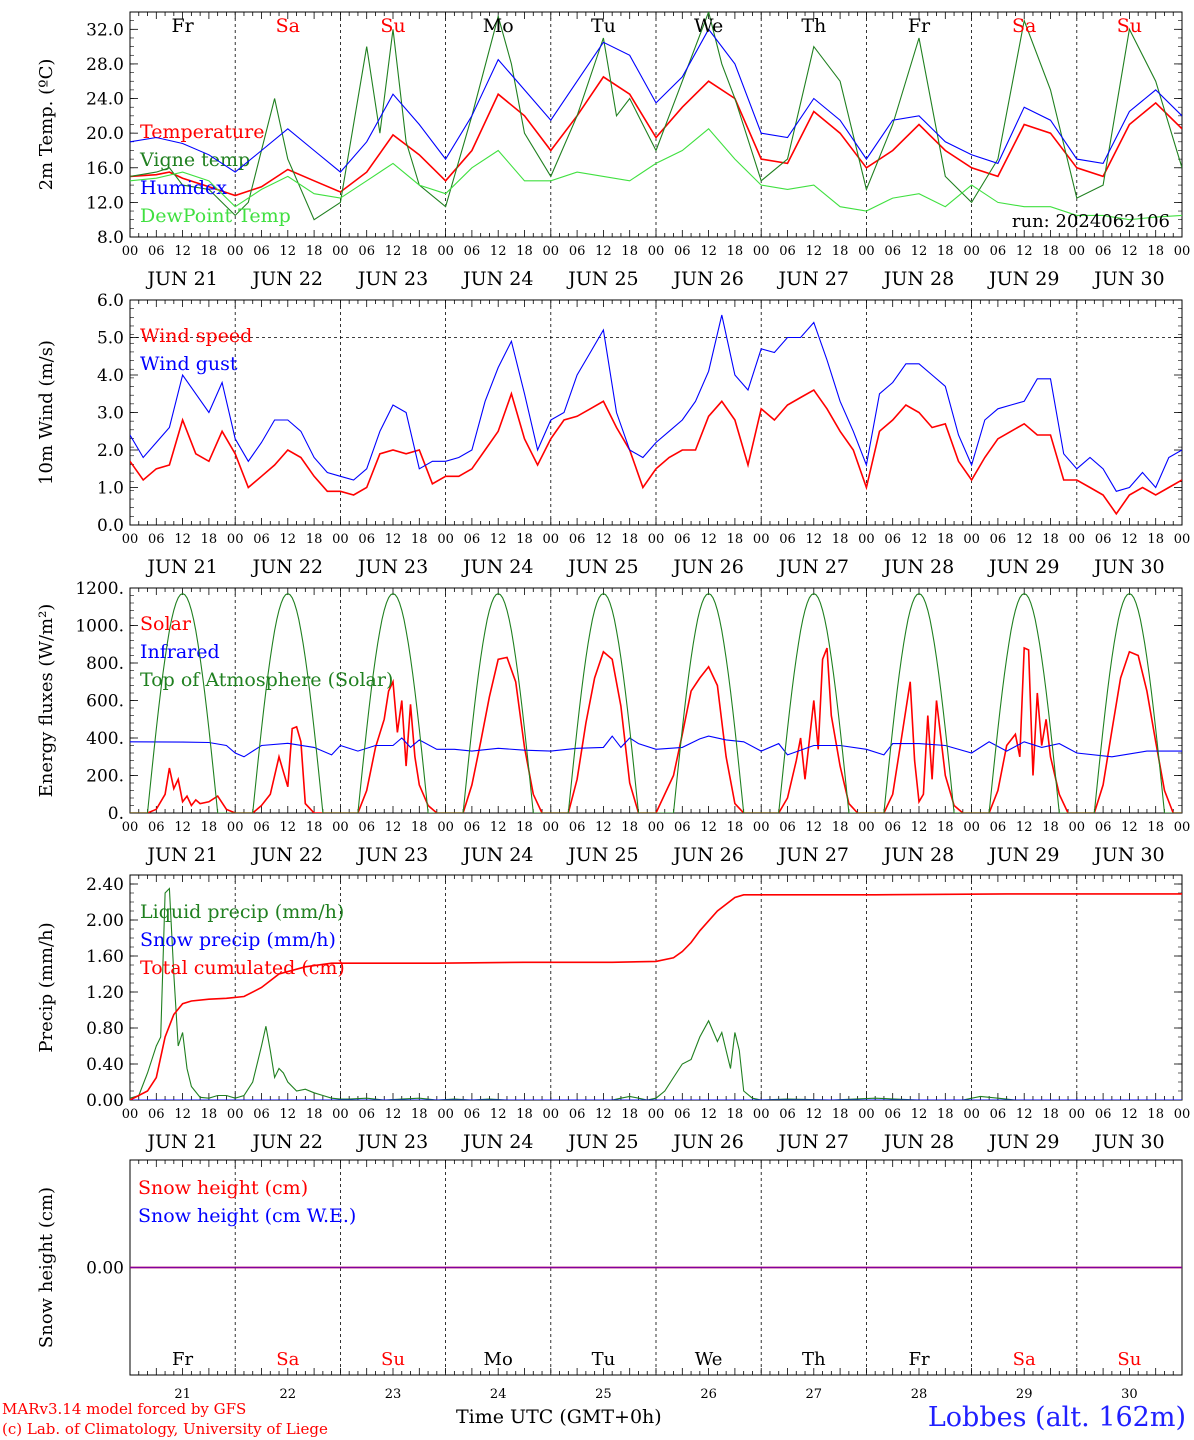 This screenshot has width=1194, height=1440. I want to click on y-axis-label: 10m Wind (m/s), so click(46, 412).